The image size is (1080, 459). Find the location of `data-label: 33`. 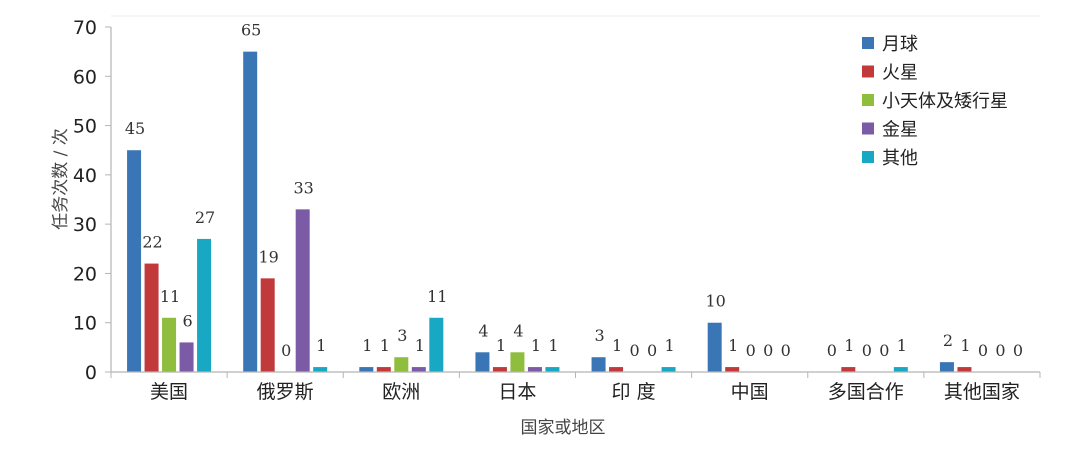

data-label: 33 is located at coordinates (304, 187).